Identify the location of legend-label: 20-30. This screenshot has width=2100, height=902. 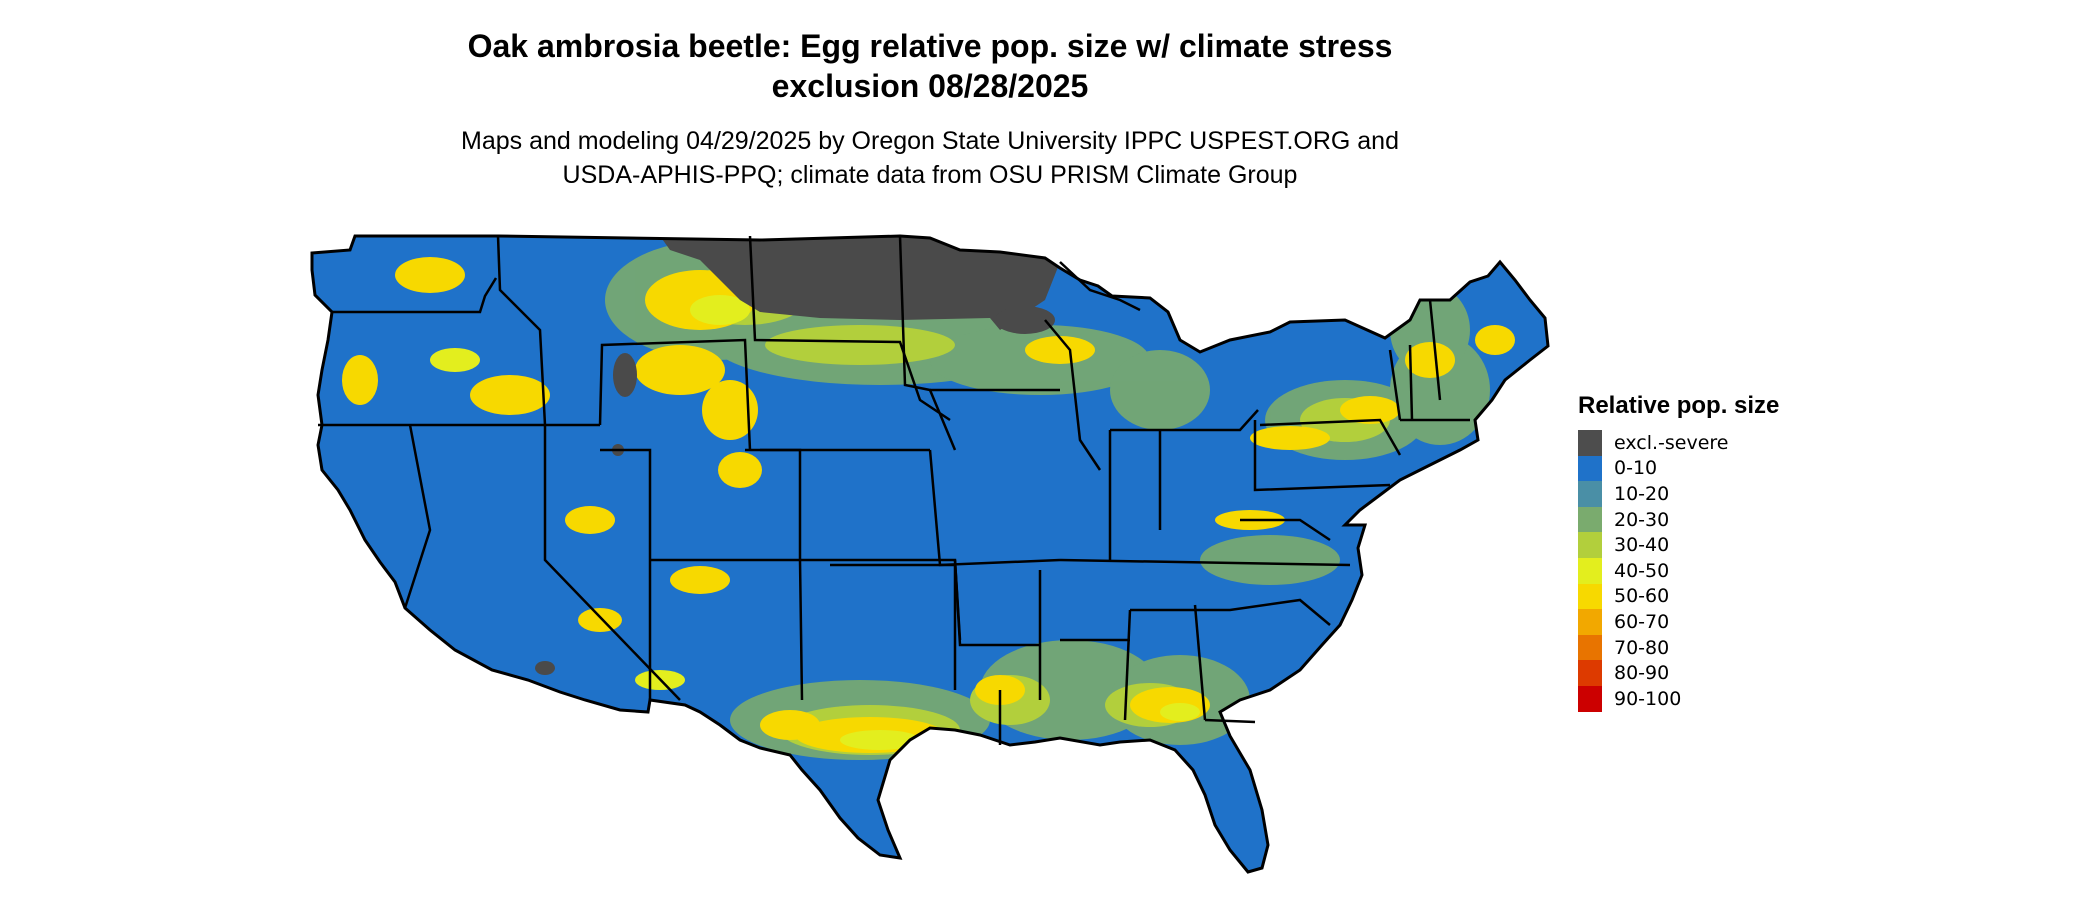
(1642, 519).